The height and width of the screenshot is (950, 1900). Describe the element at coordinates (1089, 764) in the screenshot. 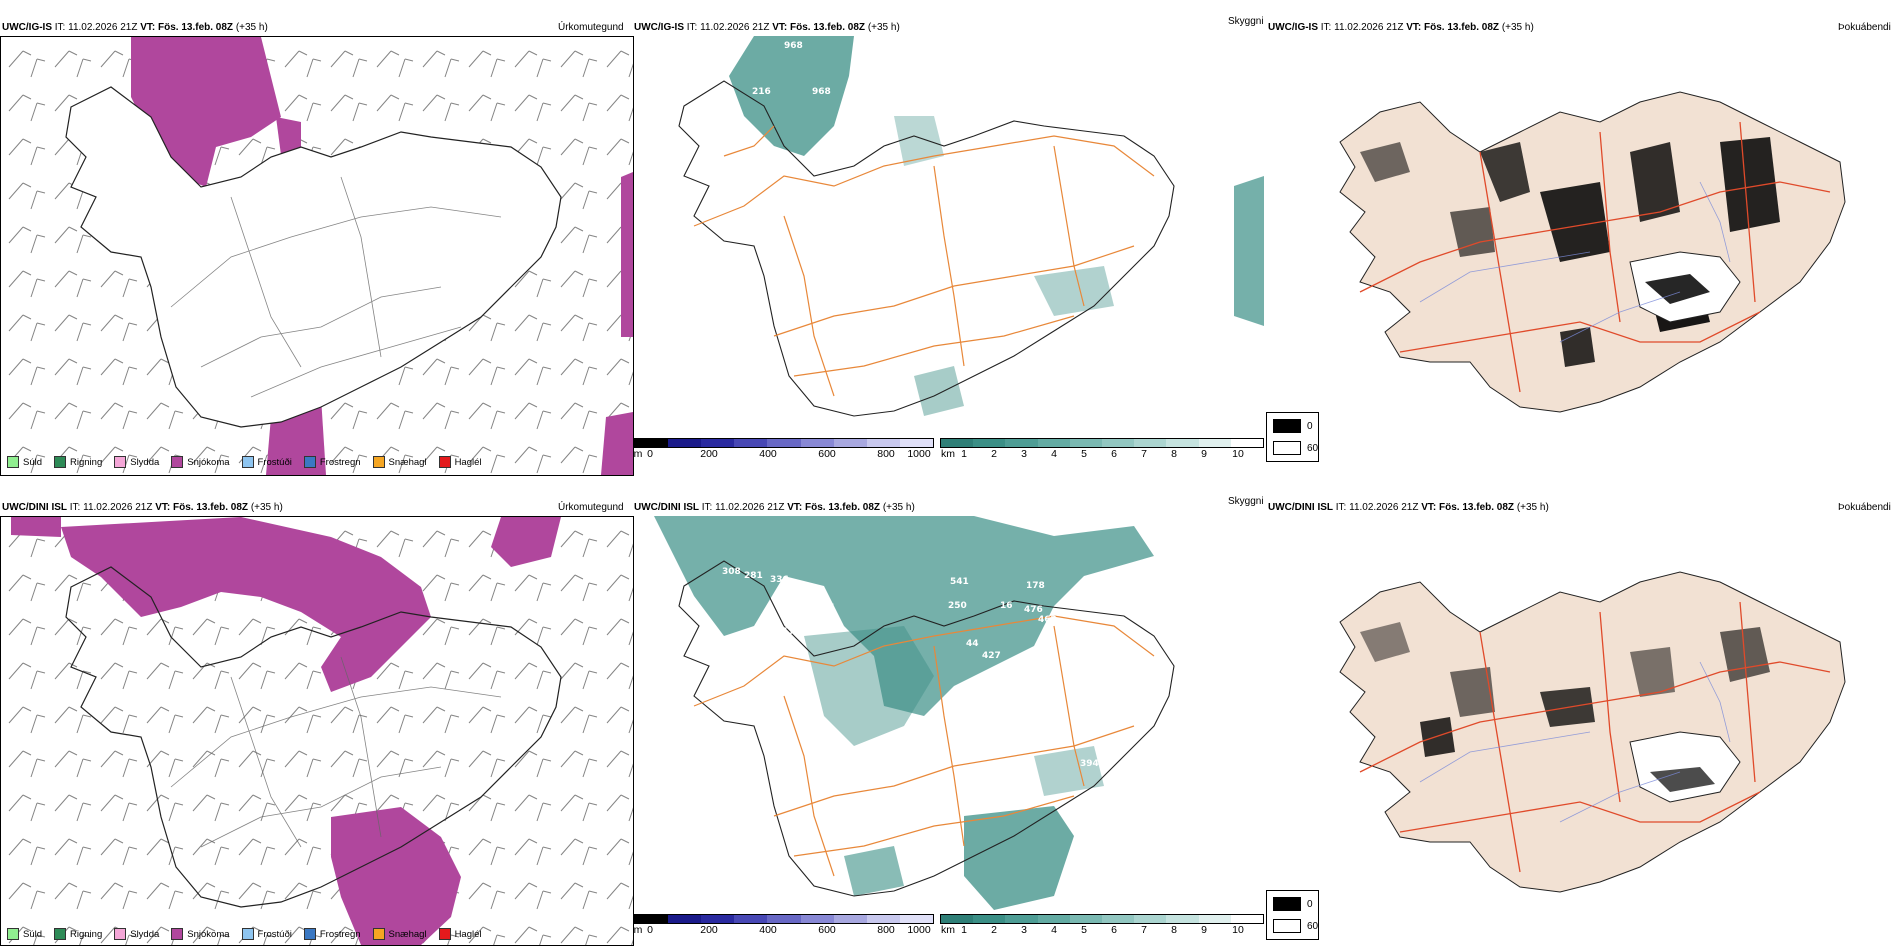

I see `ceiling-label: 394` at that location.